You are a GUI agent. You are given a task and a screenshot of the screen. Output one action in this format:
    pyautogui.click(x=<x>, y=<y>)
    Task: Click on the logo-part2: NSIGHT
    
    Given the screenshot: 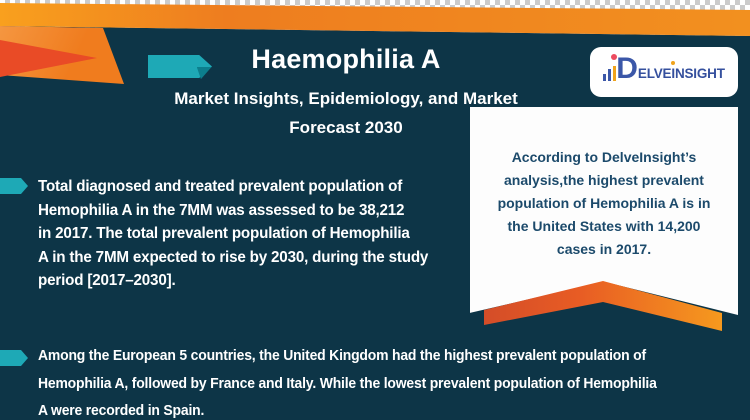 What is the action you would take?
    pyautogui.click(x=699, y=73)
    